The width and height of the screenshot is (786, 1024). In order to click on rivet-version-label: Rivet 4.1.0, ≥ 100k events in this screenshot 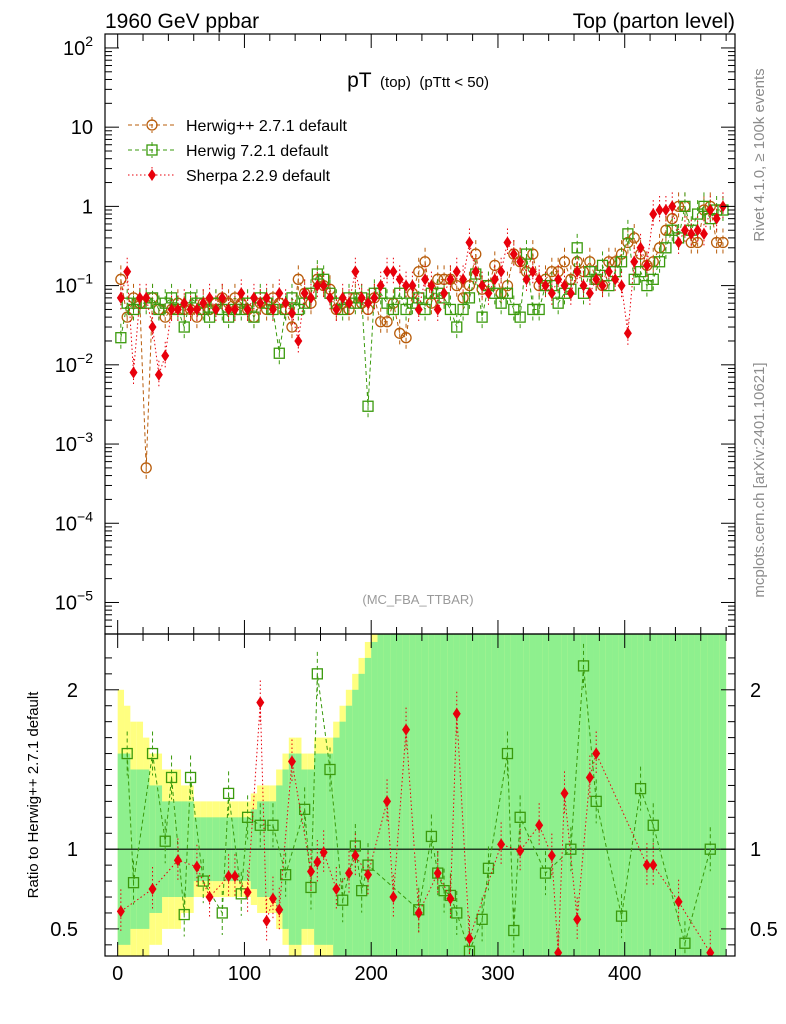, I will do `click(759, 154)`.